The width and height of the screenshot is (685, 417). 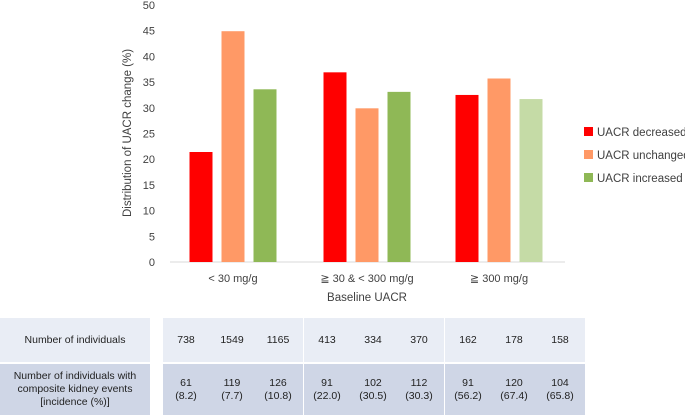 What do you see at coordinates (278, 382) in the screenshot?
I see `events-count: 126` at bounding box center [278, 382].